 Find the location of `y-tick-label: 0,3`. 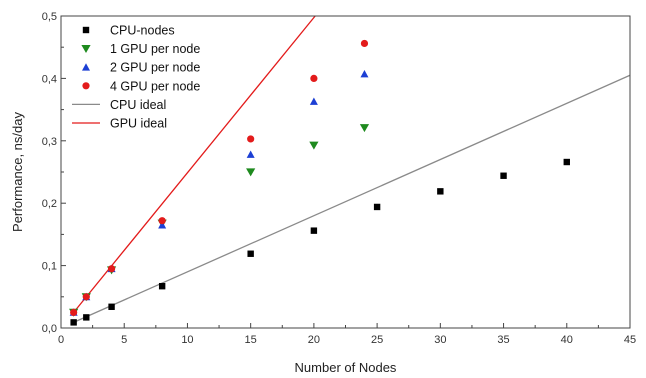

y-tick-label: 0,3 is located at coordinates (49, 142).